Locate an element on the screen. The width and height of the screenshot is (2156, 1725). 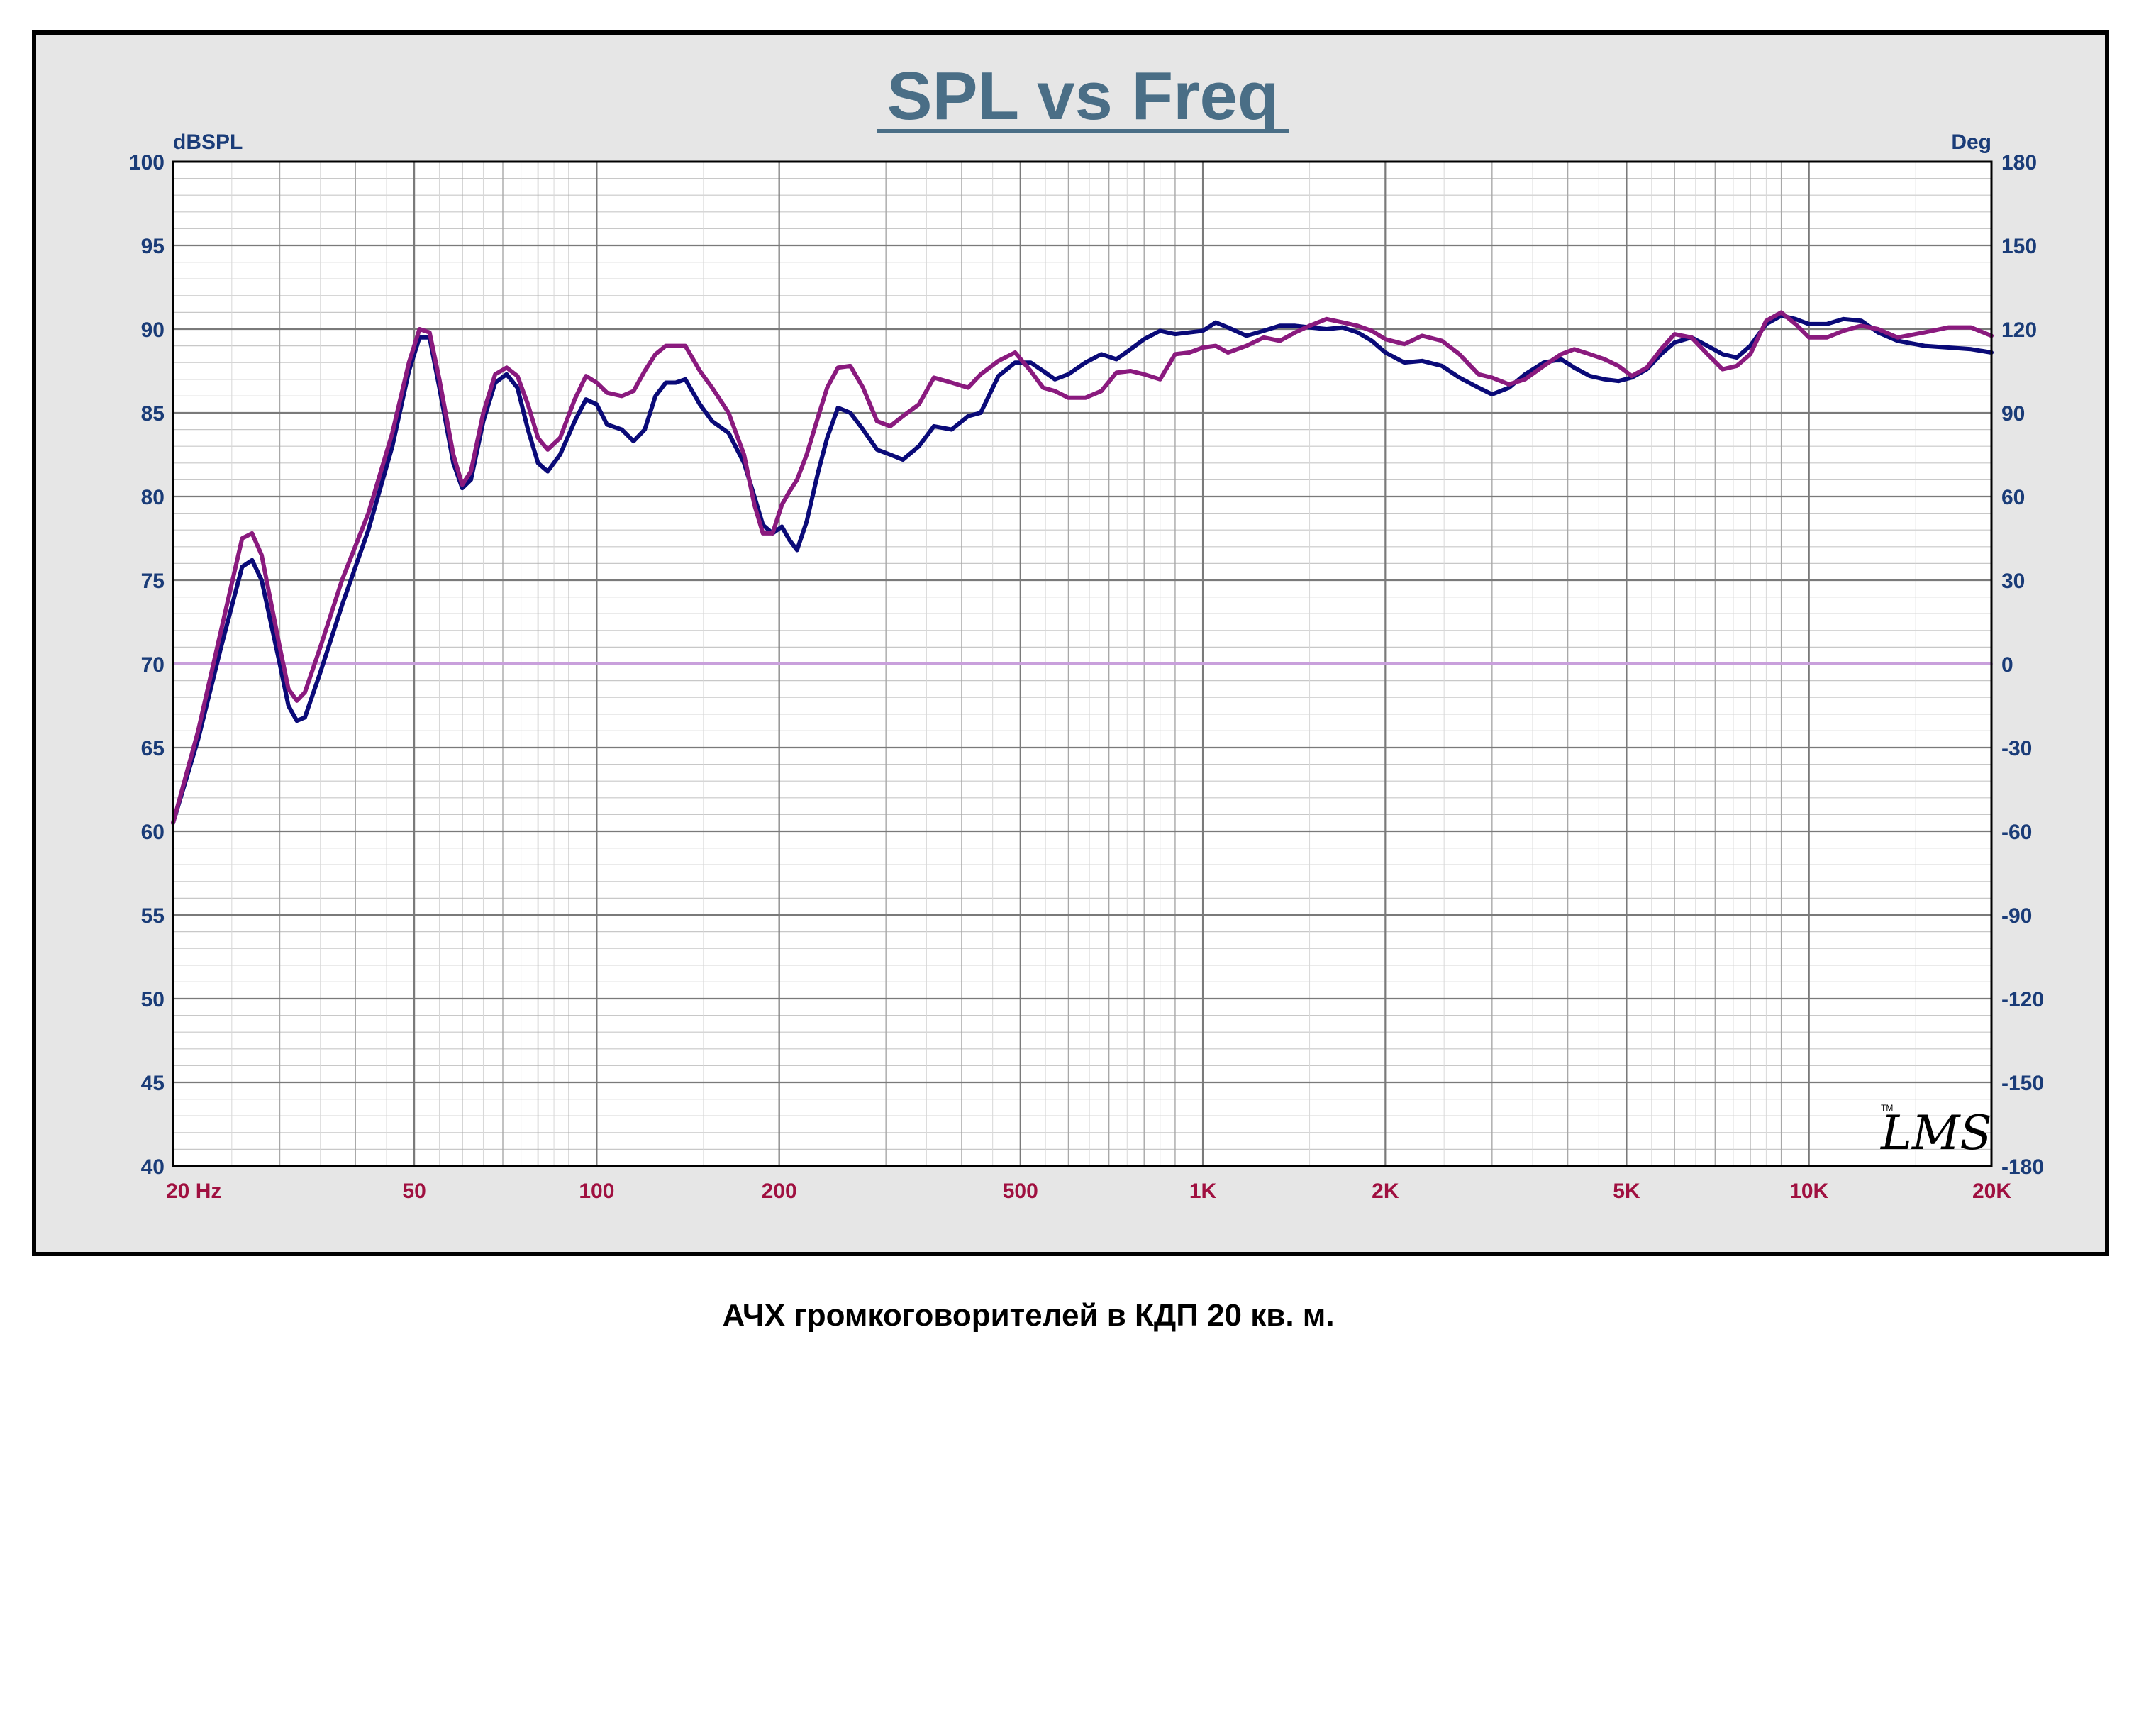
y2-tick-label: -150 is located at coordinates (2022, 1083).